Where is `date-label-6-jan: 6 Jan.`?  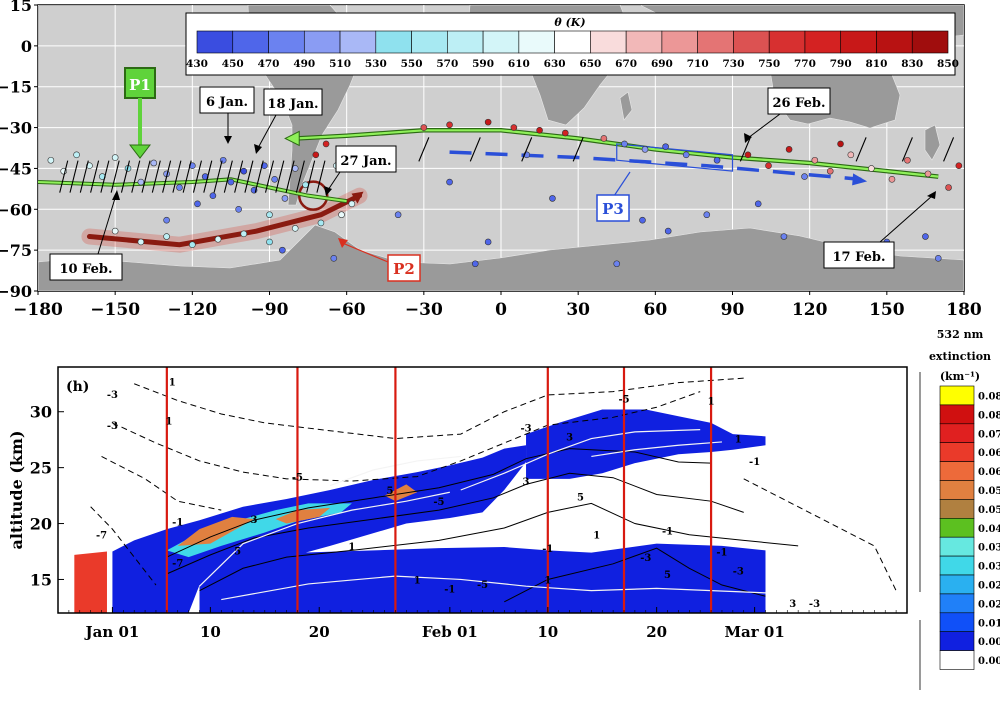 date-label-6-jan: 6 Jan. is located at coordinates (227, 115).